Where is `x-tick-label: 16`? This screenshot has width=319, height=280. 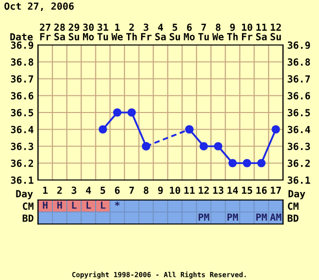 x-tick-label: 16 is located at coordinates (261, 190).